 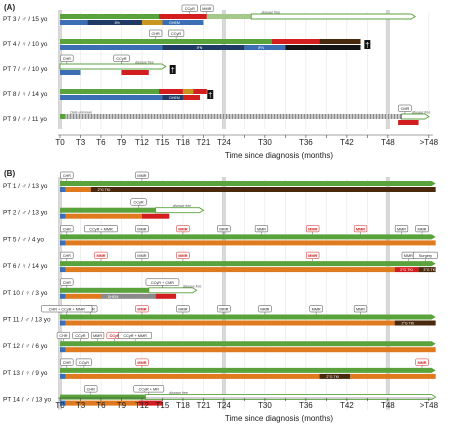 What do you see at coordinates (23, 239) in the screenshot?
I see `patient-label: PT 5 / ♂ / 4 yo` at bounding box center [23, 239].